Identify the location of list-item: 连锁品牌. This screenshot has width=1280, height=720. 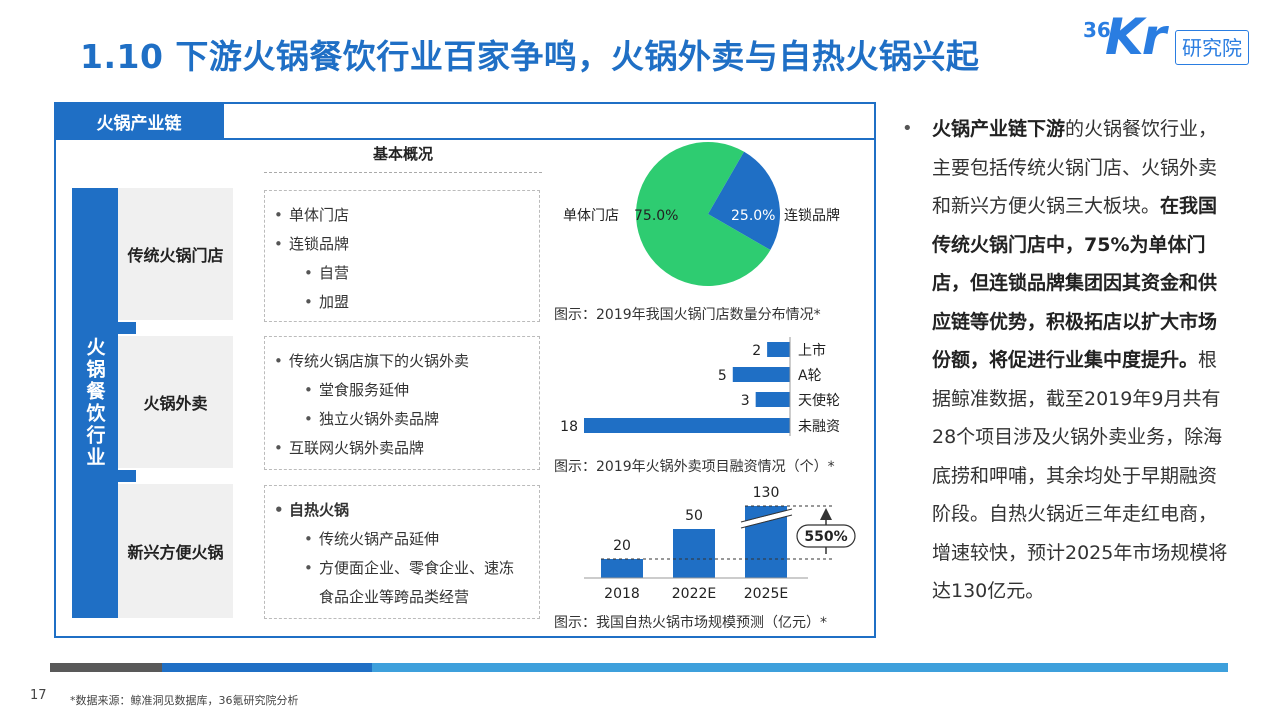
(402, 244).